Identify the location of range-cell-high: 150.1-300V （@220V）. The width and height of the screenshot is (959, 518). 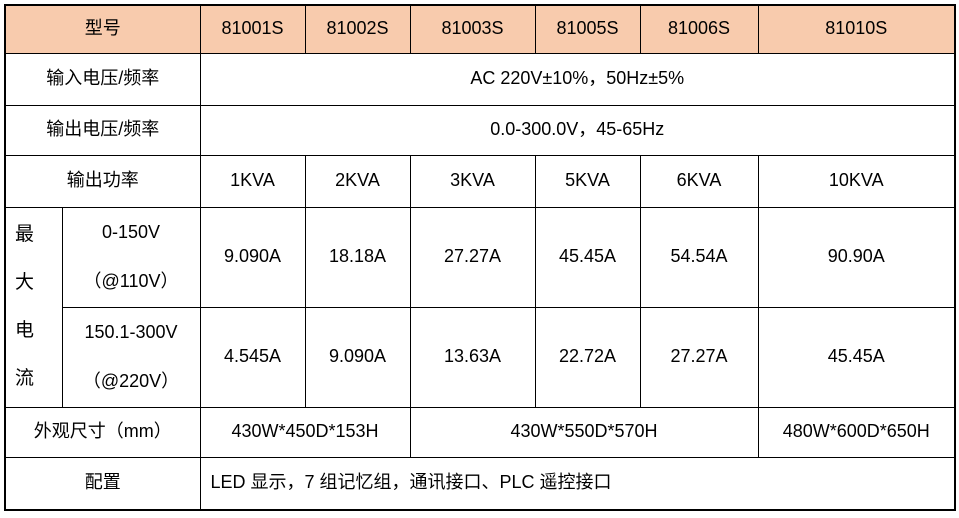
(131, 357).